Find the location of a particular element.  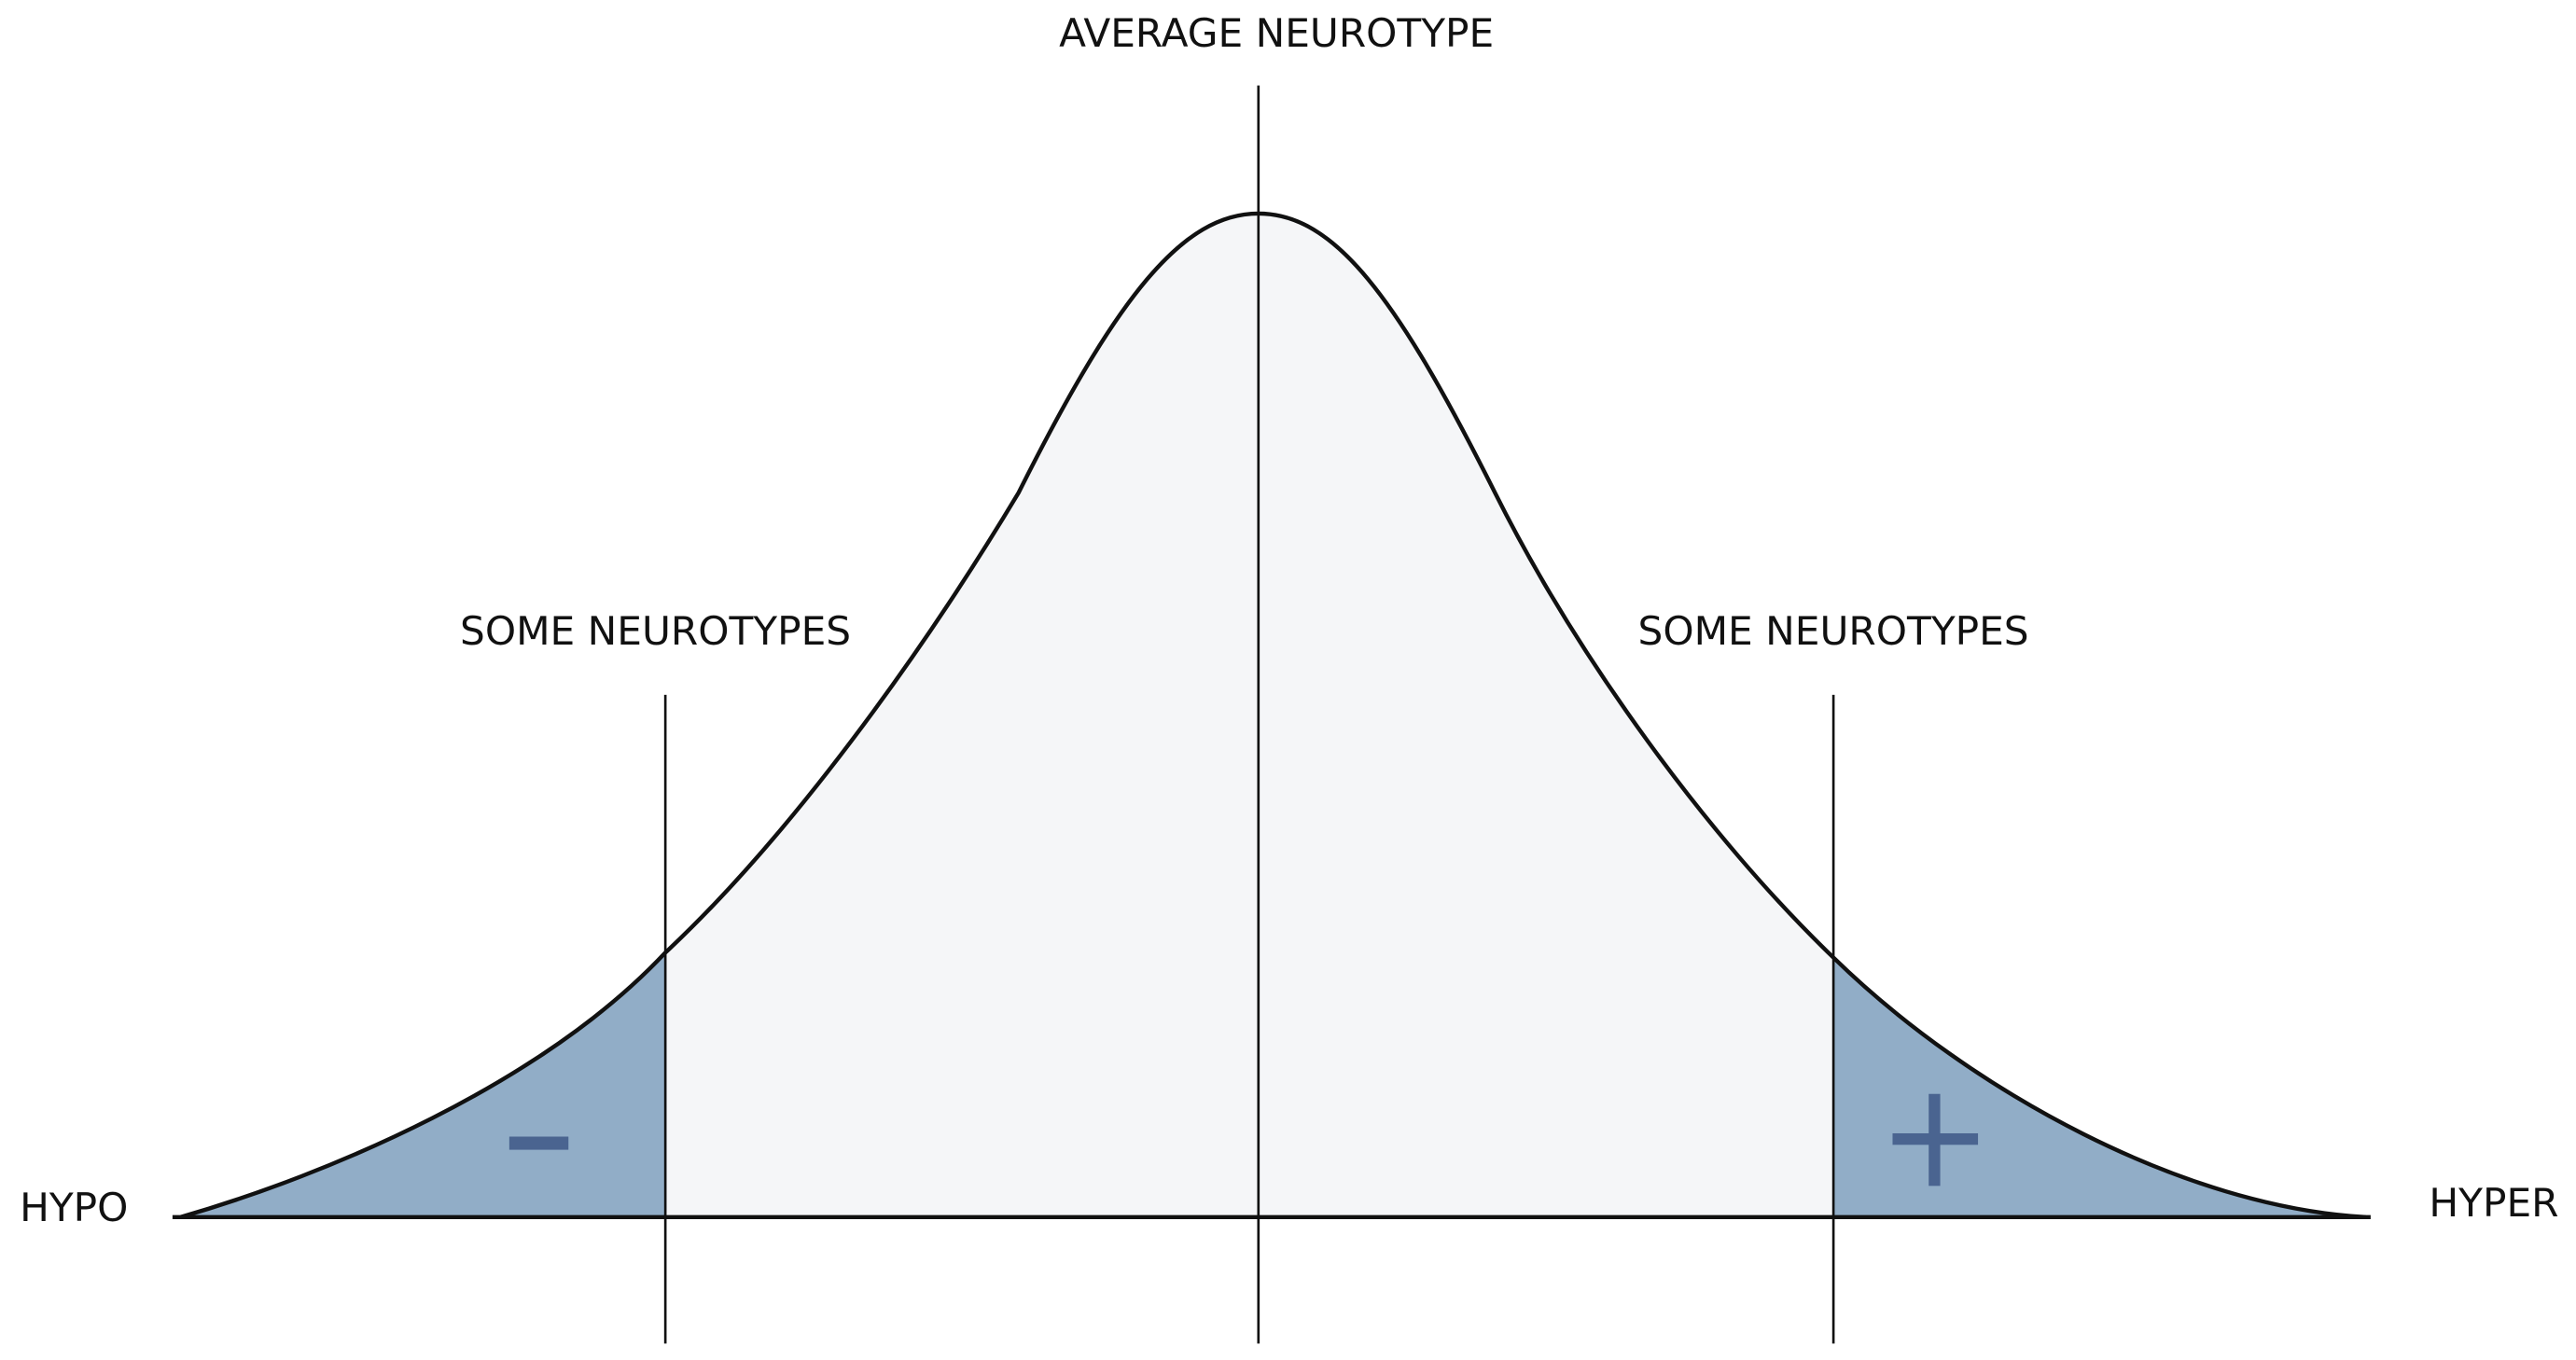

axis-end-label: HYPO is located at coordinates (74, 1207).